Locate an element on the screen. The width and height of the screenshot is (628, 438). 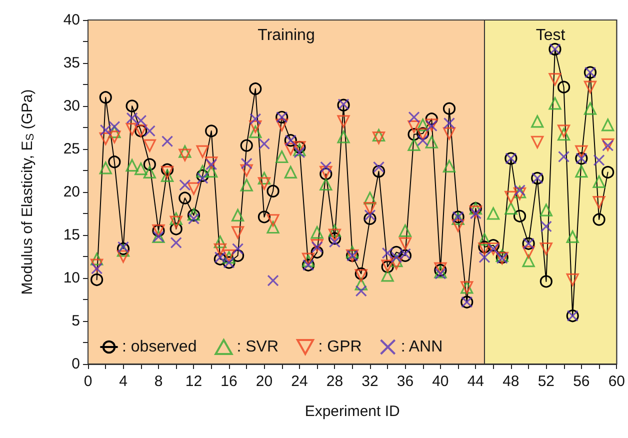
x-tick-label: 52 is located at coordinates (546, 381).